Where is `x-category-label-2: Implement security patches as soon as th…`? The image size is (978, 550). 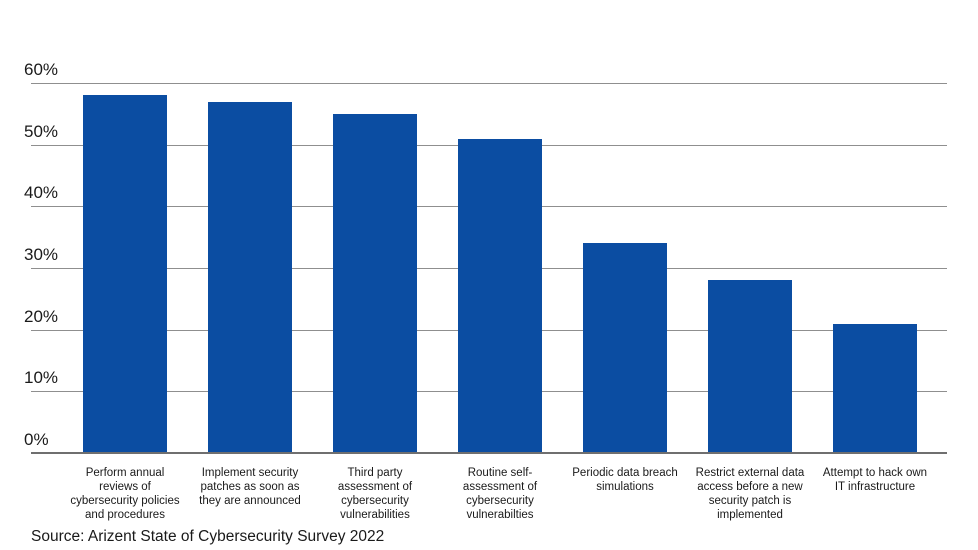
x-category-label-2: Implement security patches as soon as th… is located at coordinates (250, 487).